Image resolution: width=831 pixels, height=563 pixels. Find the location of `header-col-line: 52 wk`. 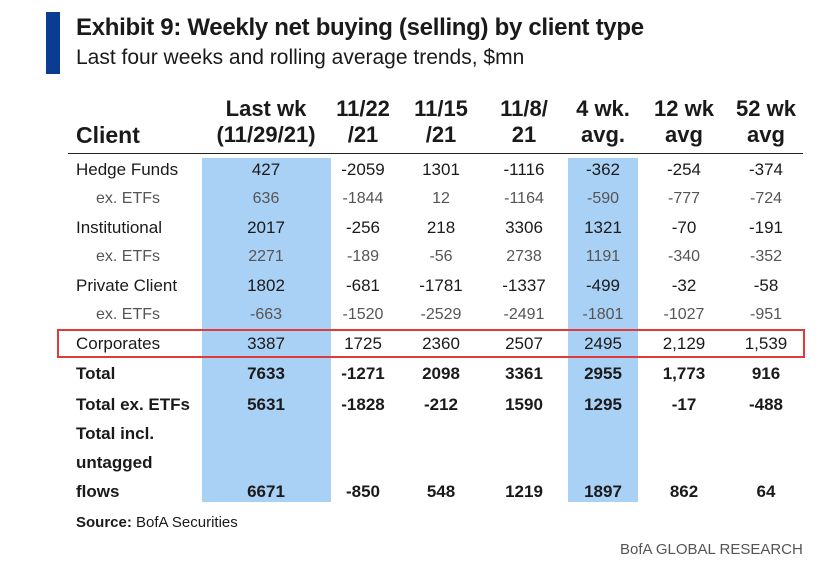

header-col-line: 52 wk is located at coordinates (766, 108).